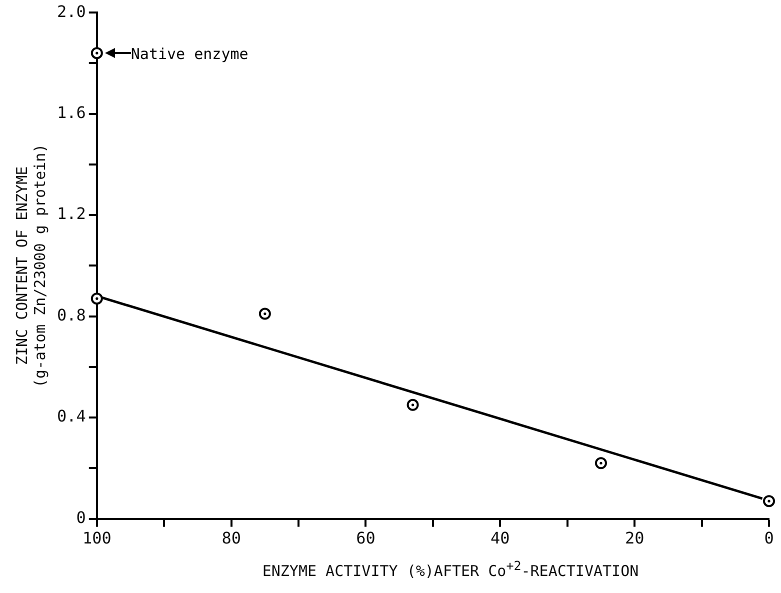 This screenshot has width=781, height=593. What do you see at coordinates (81, 517) in the screenshot?
I see `y-tick-label: 0` at bounding box center [81, 517].